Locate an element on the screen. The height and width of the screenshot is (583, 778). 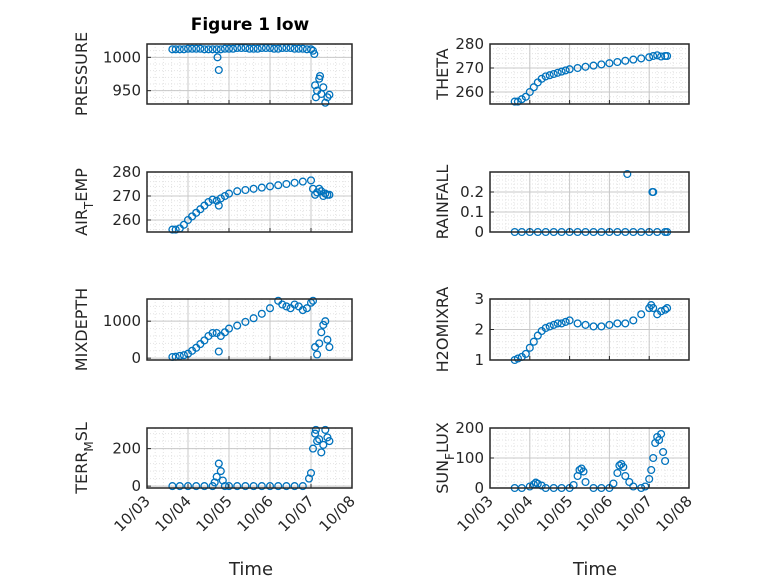
y-tick-label: 200 is located at coordinates (469, 428).